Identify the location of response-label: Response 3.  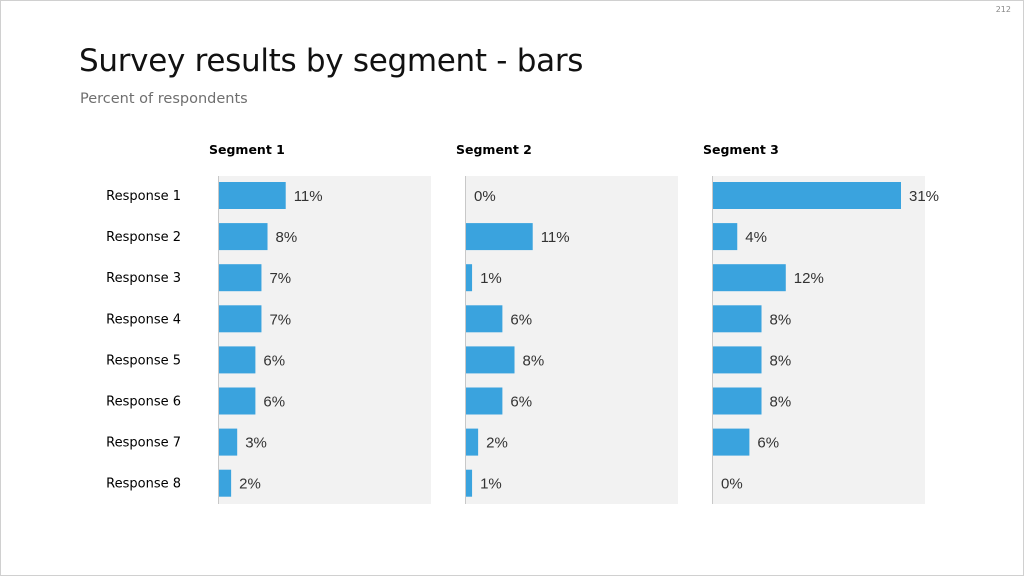
(143, 278).